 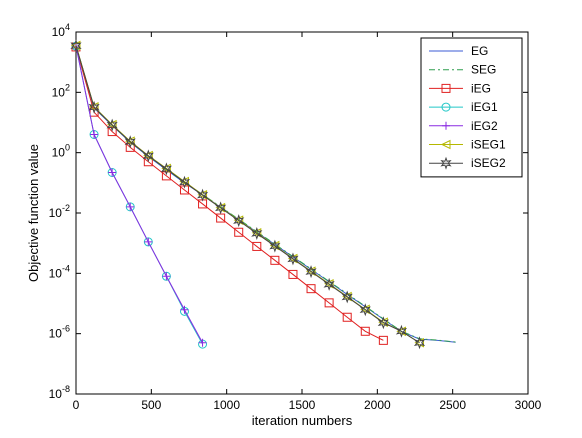 I want to click on y-tick-label: 10⁻⁴, so click(x=59, y=271).